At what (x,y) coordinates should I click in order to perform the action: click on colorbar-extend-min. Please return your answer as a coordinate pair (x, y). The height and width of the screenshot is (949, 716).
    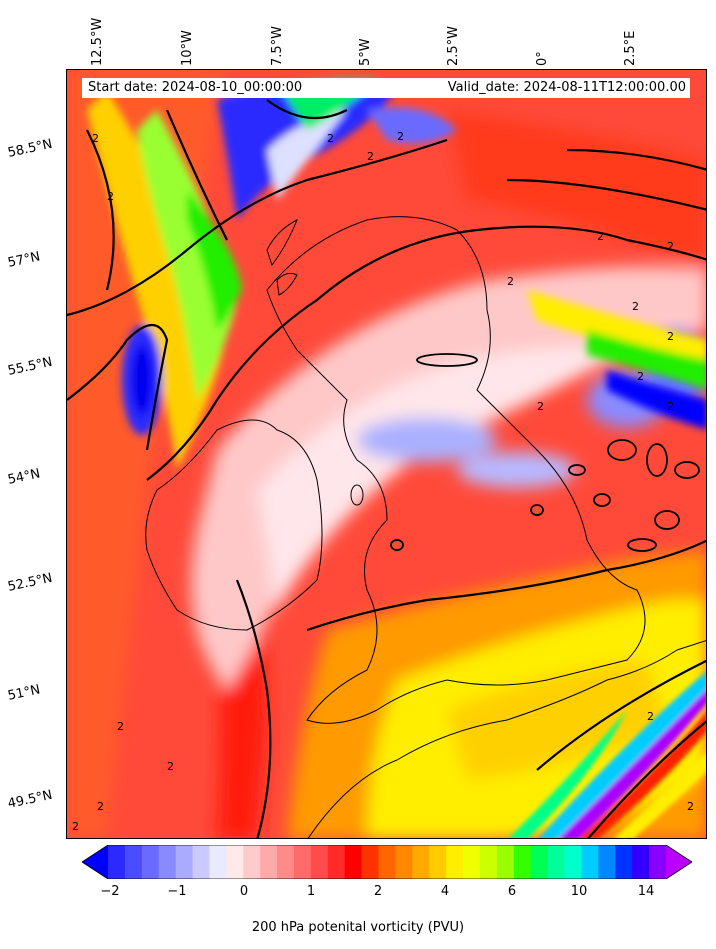
    Looking at the image, I should click on (95, 862).